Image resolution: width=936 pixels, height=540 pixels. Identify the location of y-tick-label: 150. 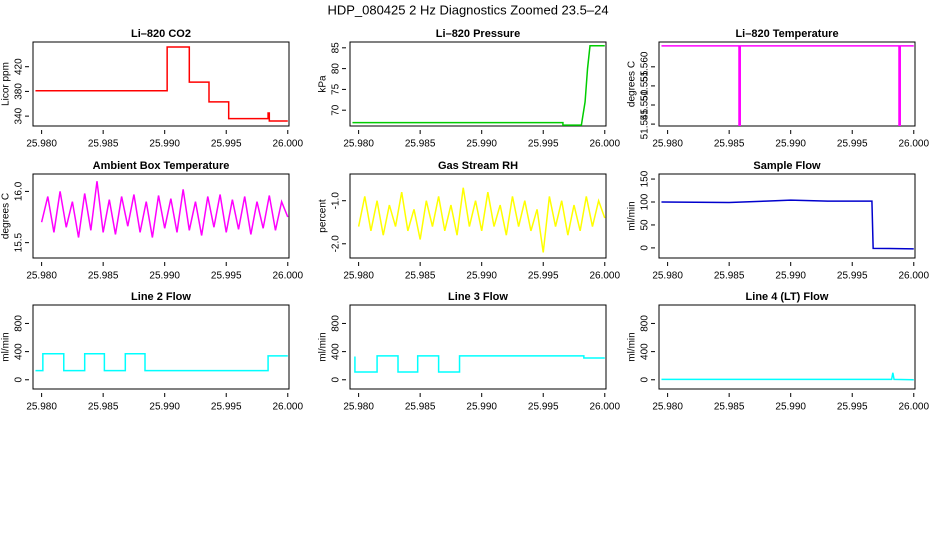
(645, 178).